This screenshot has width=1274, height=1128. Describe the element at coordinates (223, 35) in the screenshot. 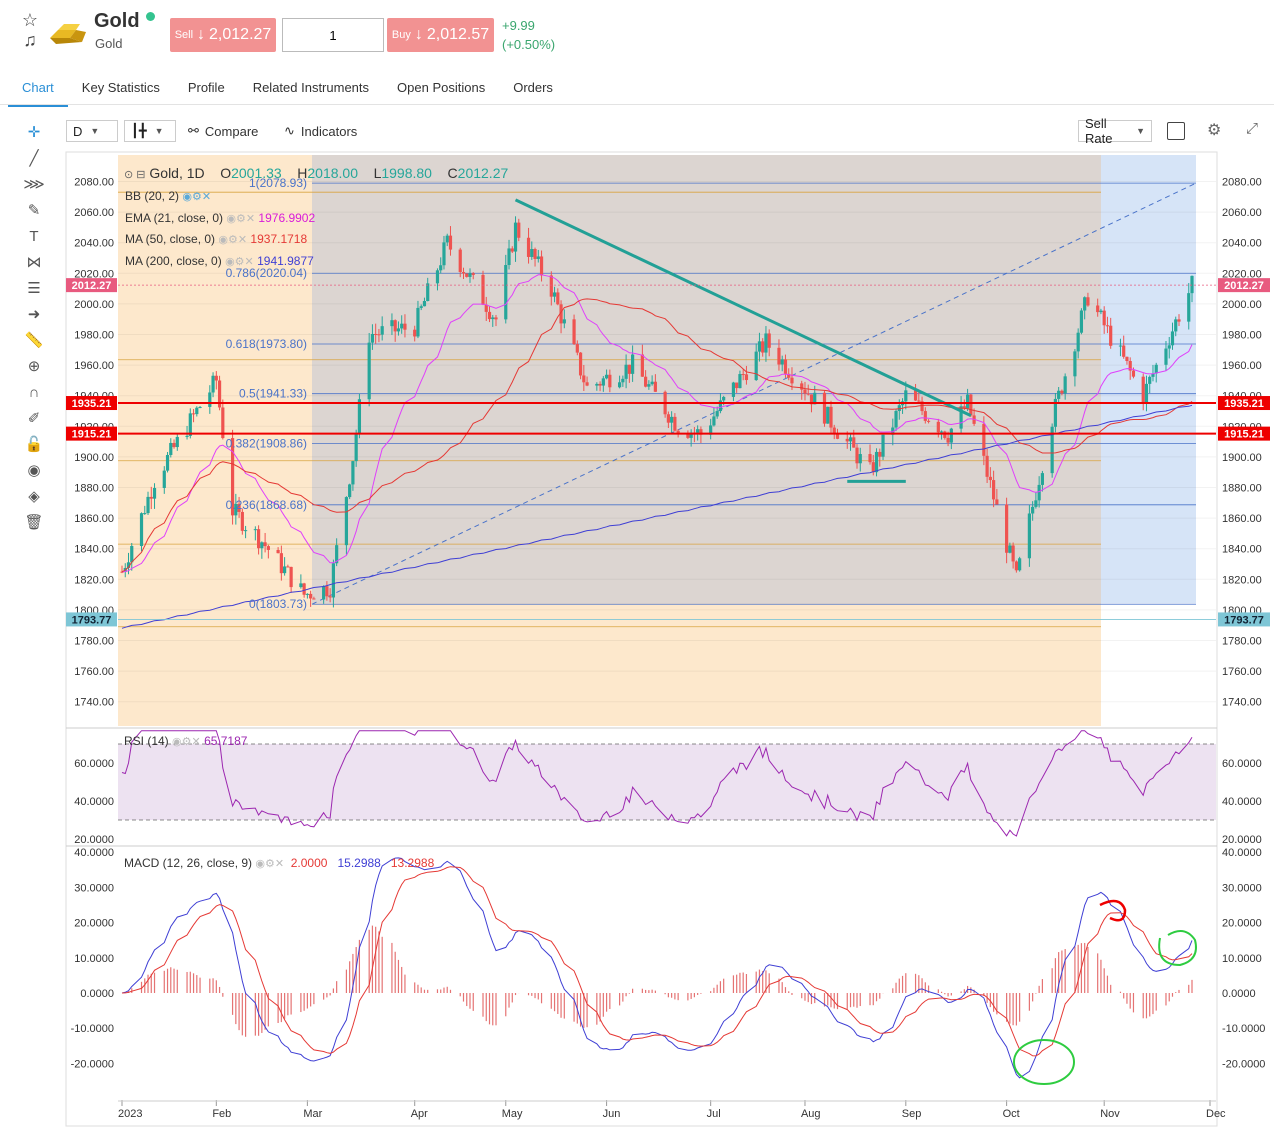

I see `sell-button: Sell ↓ 2,012.27` at that location.